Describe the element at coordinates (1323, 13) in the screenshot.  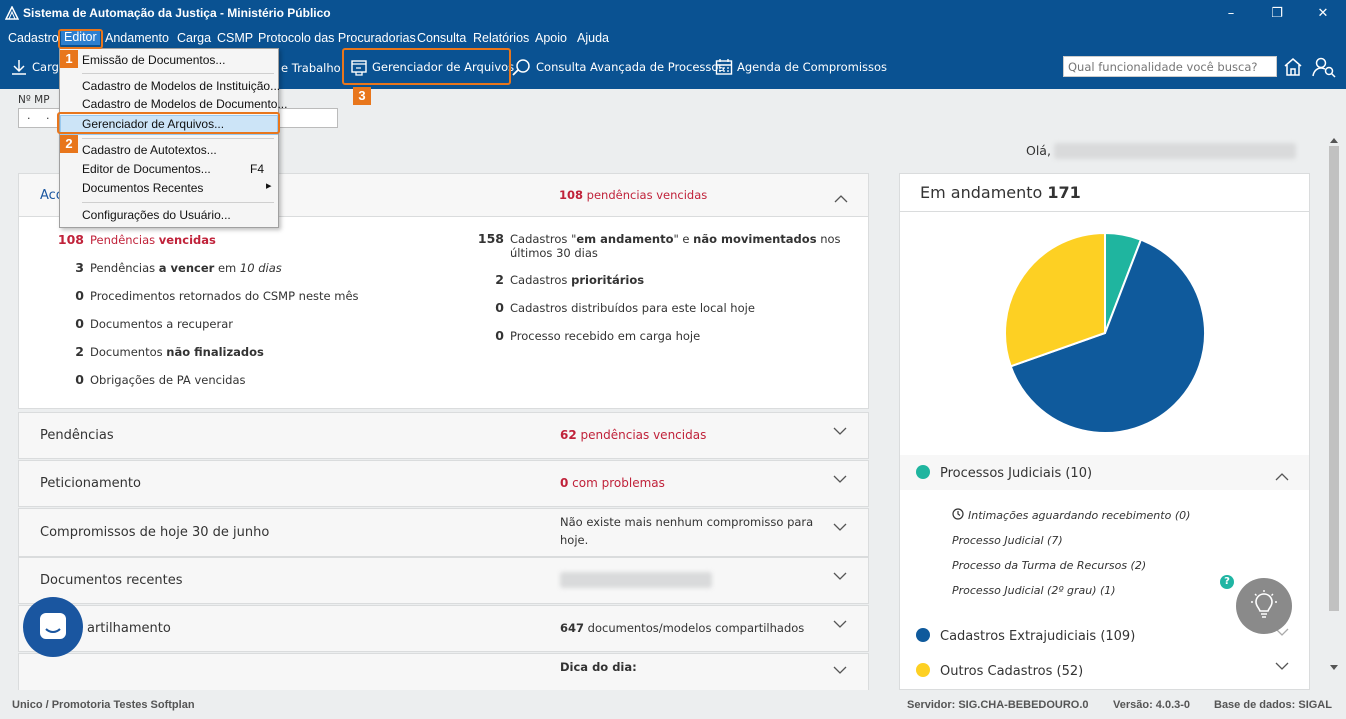
I see `close-button: ✕` at that location.